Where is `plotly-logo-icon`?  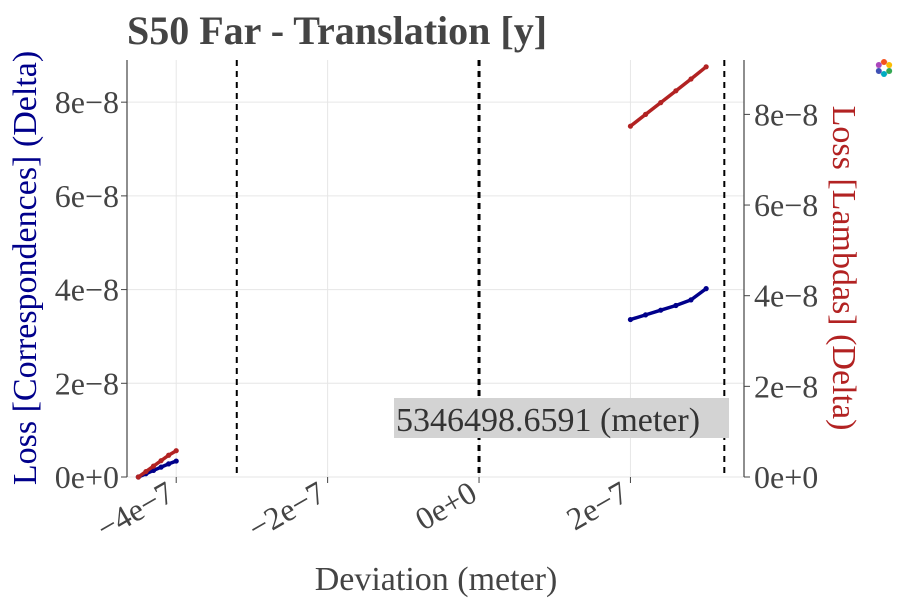 plotly-logo-icon is located at coordinates (884, 68).